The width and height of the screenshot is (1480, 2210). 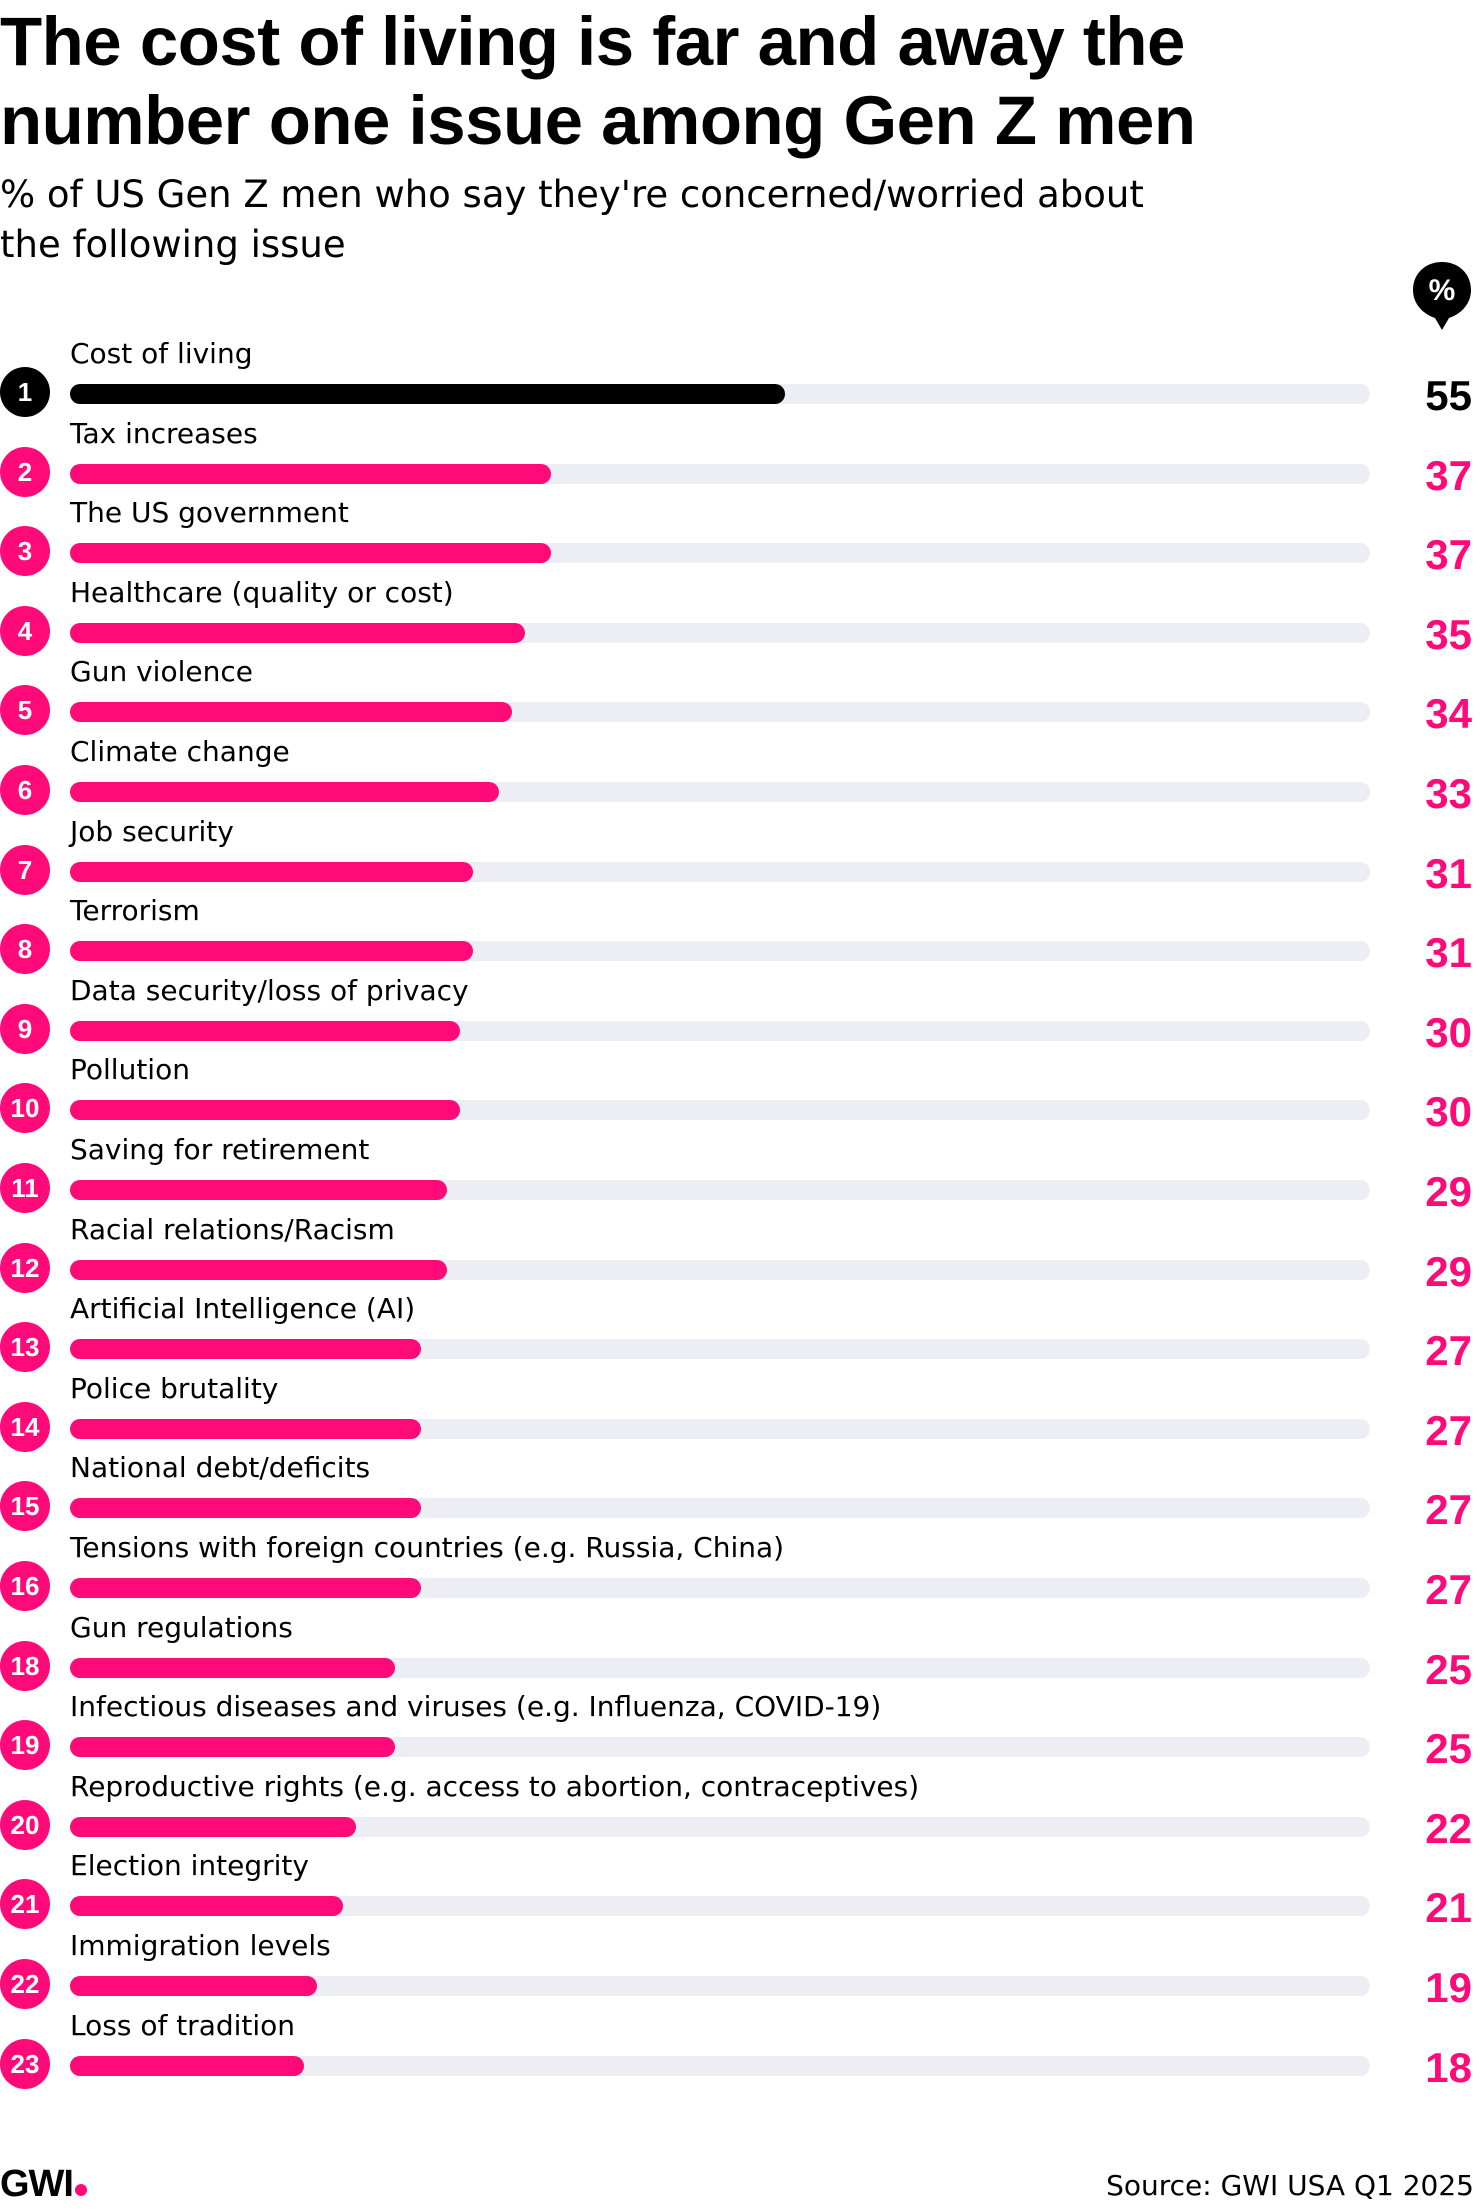 What do you see at coordinates (25, 710) in the screenshot?
I see `rank-badge: 5` at bounding box center [25, 710].